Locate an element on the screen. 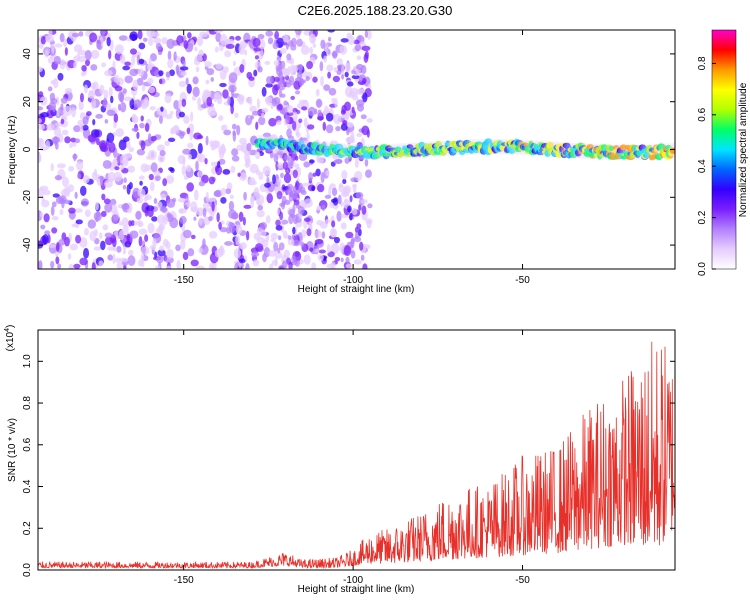 Image resolution: width=750 pixels, height=600 pixels. colorbar-label: Normalized spectral amplitude is located at coordinates (743, 149).